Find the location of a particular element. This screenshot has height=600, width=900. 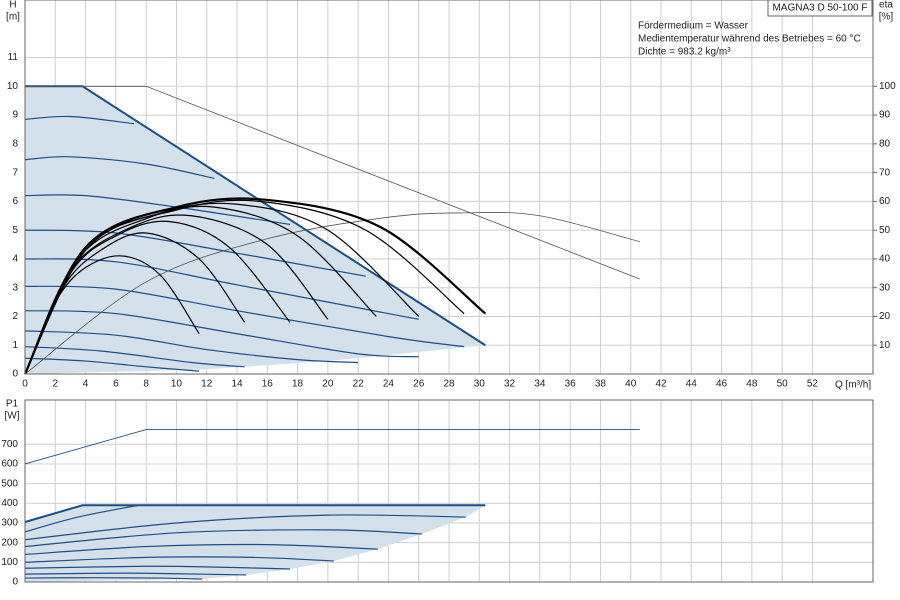

x-tick-label: 18 is located at coordinates (298, 384).